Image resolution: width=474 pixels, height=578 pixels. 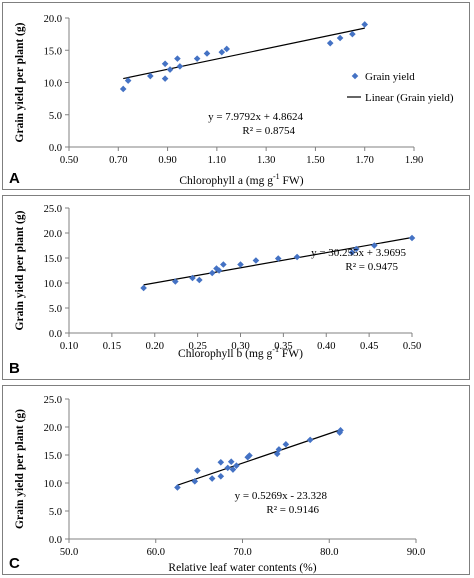 What do you see at coordinates (283, 346) in the screenshot?
I see `x-tick-label: 0.35` at bounding box center [283, 346].